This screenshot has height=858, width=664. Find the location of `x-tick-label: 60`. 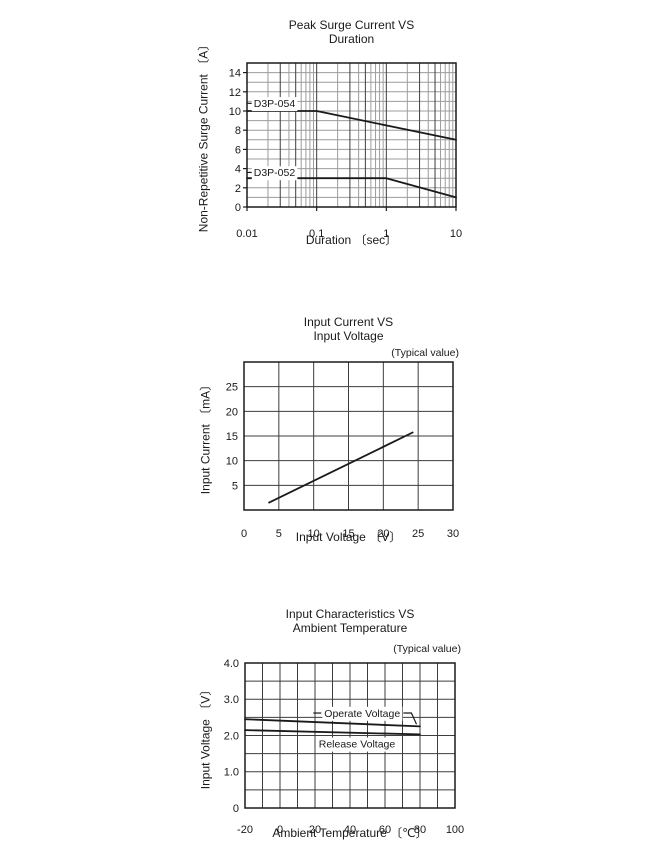

x-tick-label: 60 is located at coordinates (385, 830).